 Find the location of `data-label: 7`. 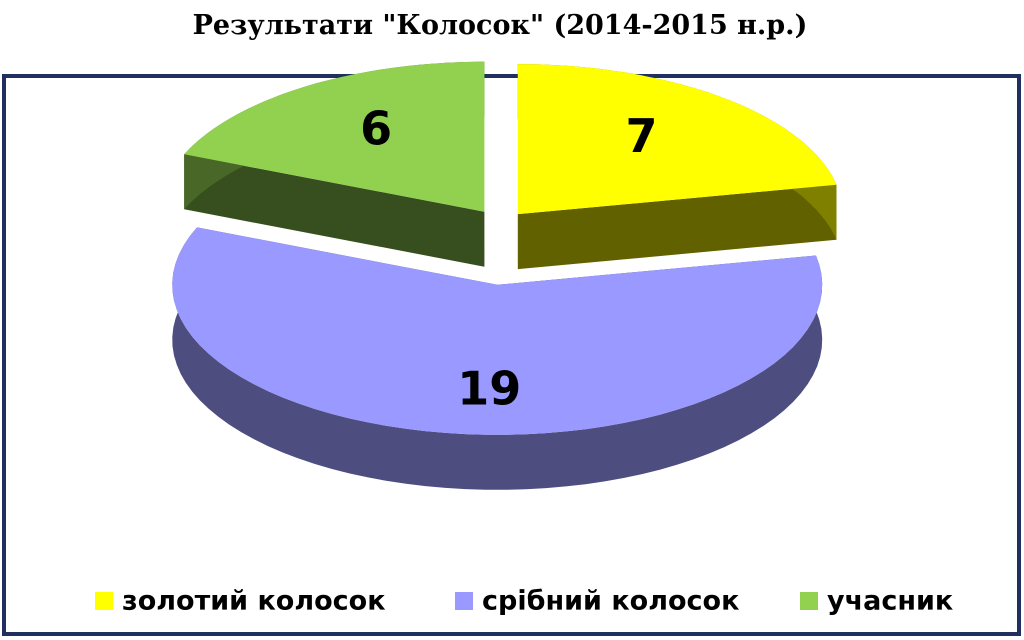

data-label: 7 is located at coordinates (641, 136).